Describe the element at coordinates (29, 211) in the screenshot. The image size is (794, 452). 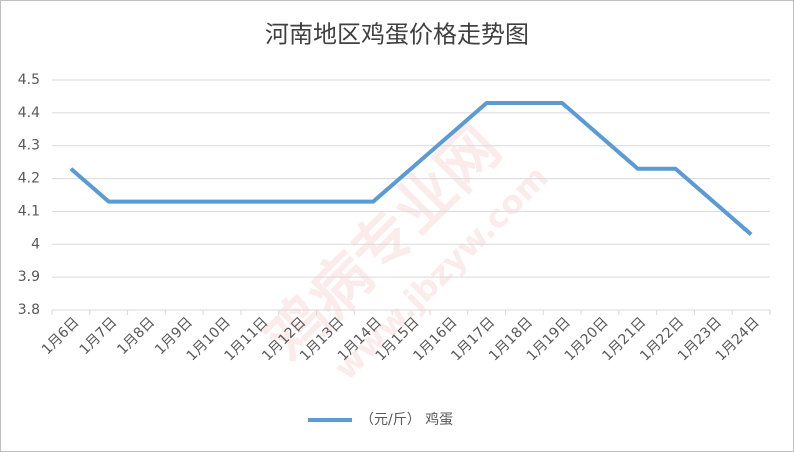
I see `y-tick-label: 4.1` at that location.